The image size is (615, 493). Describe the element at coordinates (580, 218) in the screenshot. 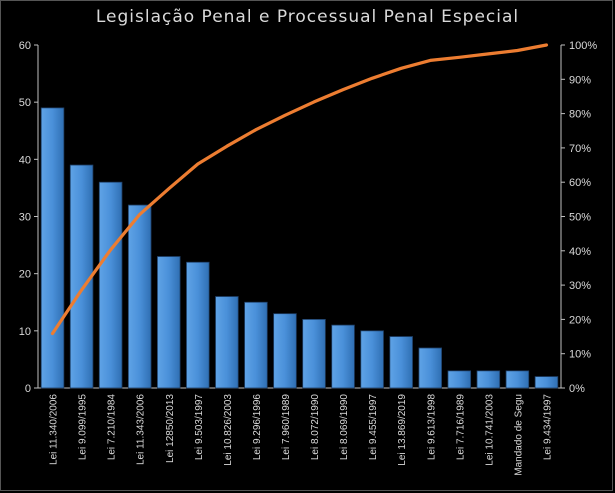

I see `y2-tick-label: 50%` at that location.